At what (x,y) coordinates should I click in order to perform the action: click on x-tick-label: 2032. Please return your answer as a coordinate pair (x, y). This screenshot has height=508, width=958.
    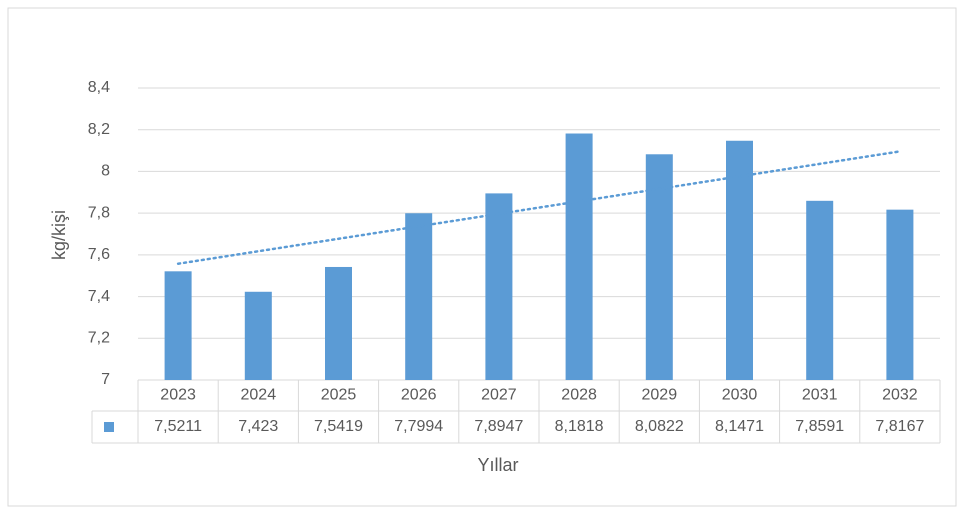
    Looking at the image, I should click on (900, 395).